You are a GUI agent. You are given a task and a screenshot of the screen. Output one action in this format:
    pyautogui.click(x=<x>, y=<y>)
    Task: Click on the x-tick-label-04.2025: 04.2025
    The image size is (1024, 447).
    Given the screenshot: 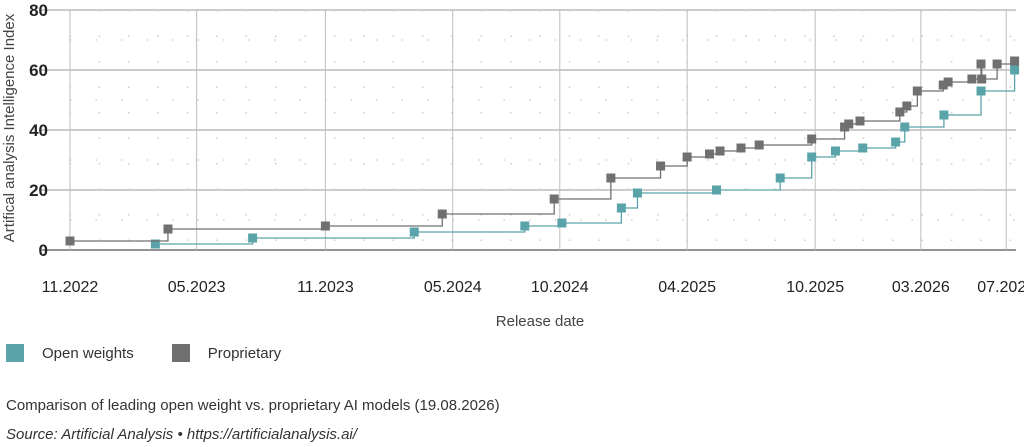 What is the action you would take?
    pyautogui.click(x=687, y=287)
    